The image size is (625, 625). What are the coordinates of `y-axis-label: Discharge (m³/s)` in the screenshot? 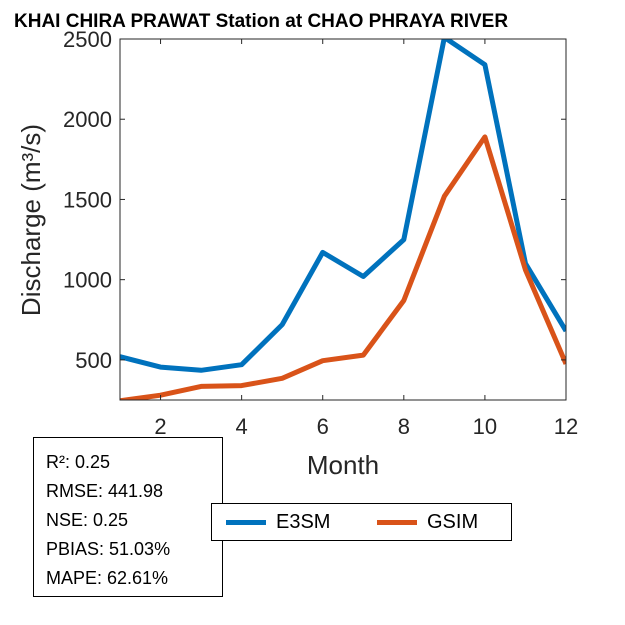 It's located at (31, 220).